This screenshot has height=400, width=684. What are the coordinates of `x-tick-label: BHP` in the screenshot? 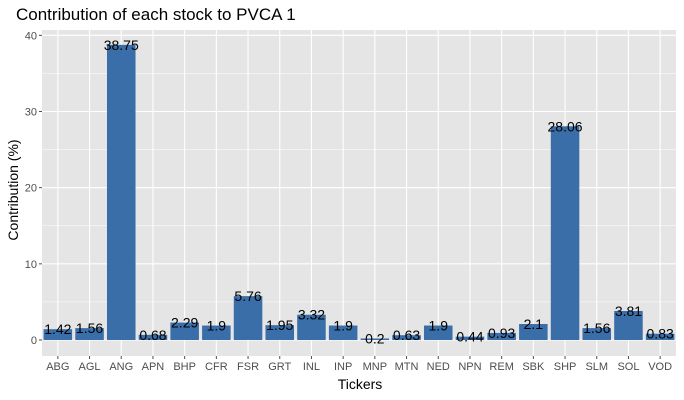 It's located at (184, 367).